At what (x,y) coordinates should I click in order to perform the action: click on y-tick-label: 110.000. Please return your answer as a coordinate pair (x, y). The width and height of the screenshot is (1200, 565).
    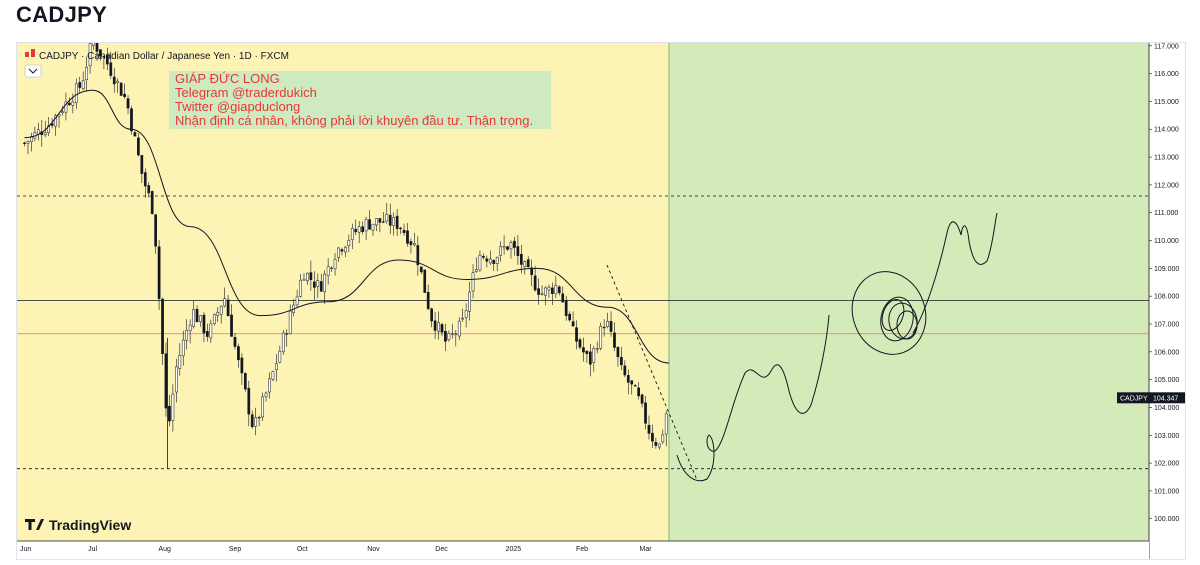
    Looking at the image, I should click on (1166, 241).